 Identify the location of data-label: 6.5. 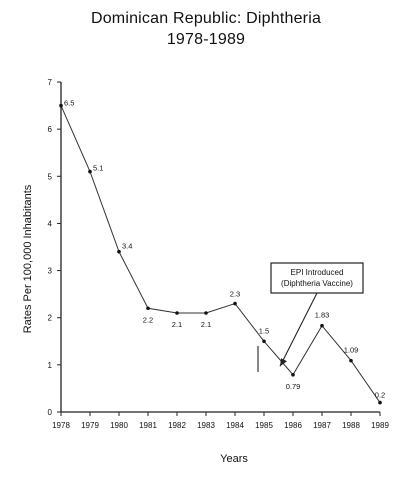
(69, 103).